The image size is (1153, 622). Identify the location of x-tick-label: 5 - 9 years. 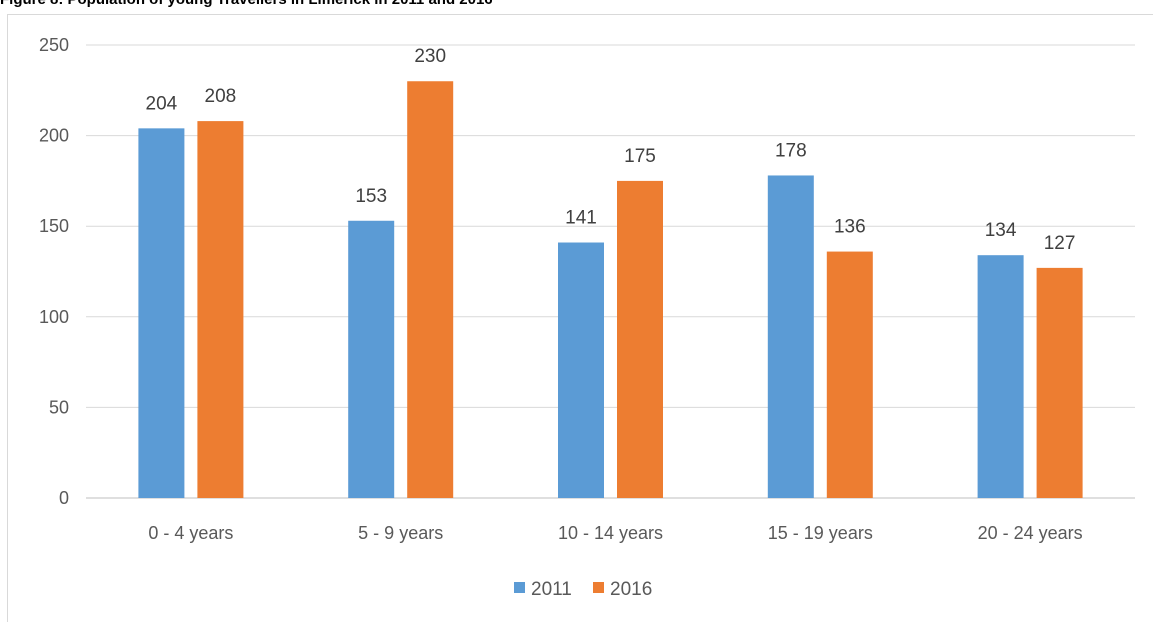
(400, 533).